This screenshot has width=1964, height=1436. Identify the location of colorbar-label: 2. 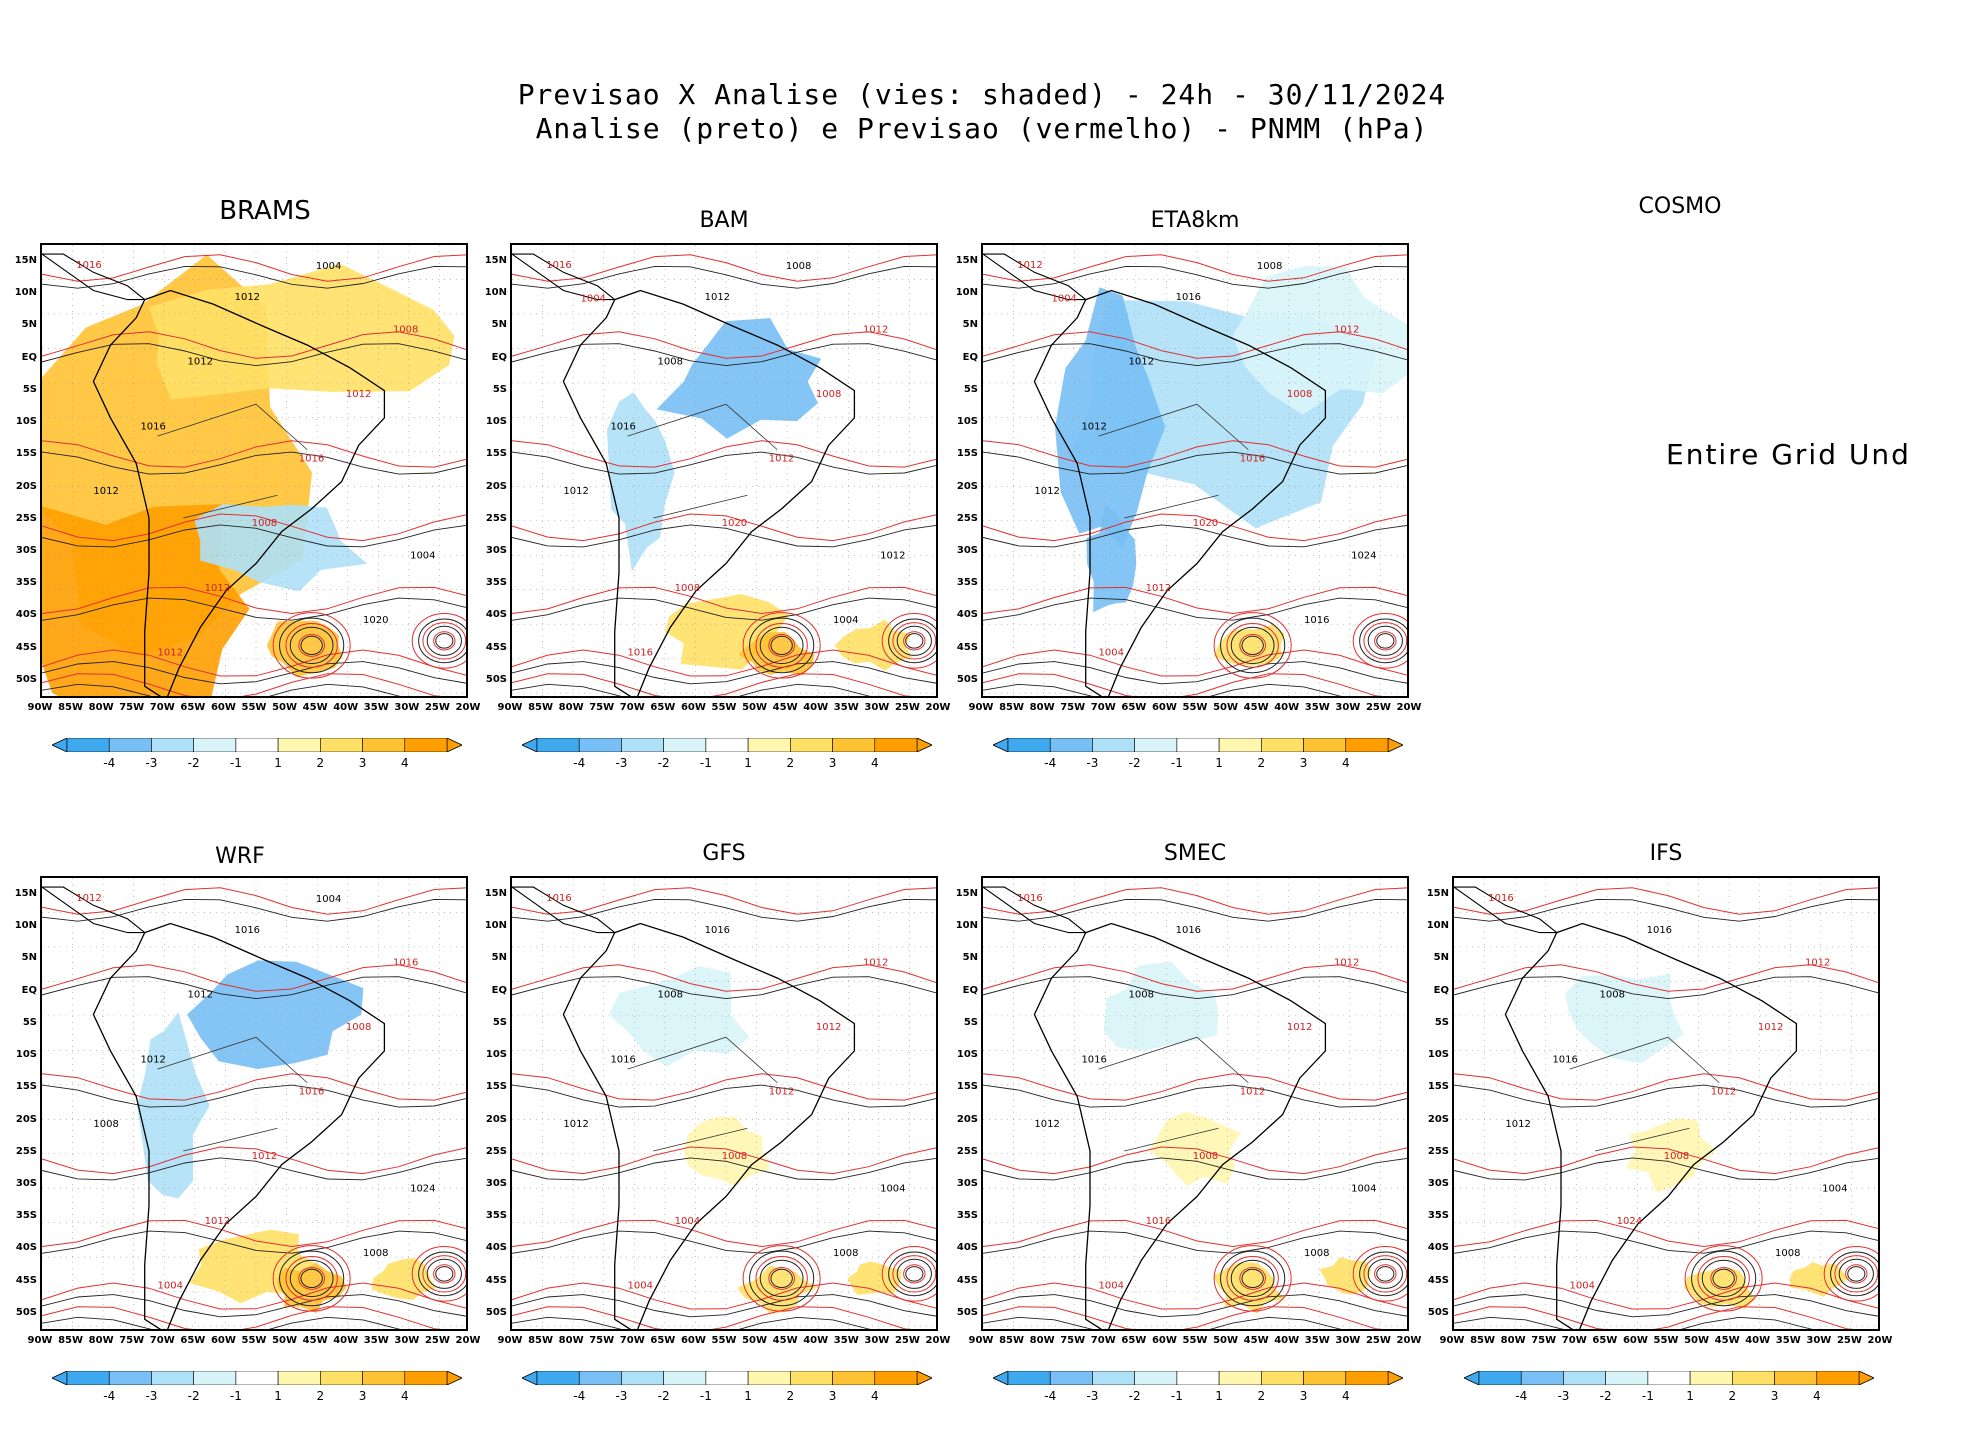
(790, 1396).